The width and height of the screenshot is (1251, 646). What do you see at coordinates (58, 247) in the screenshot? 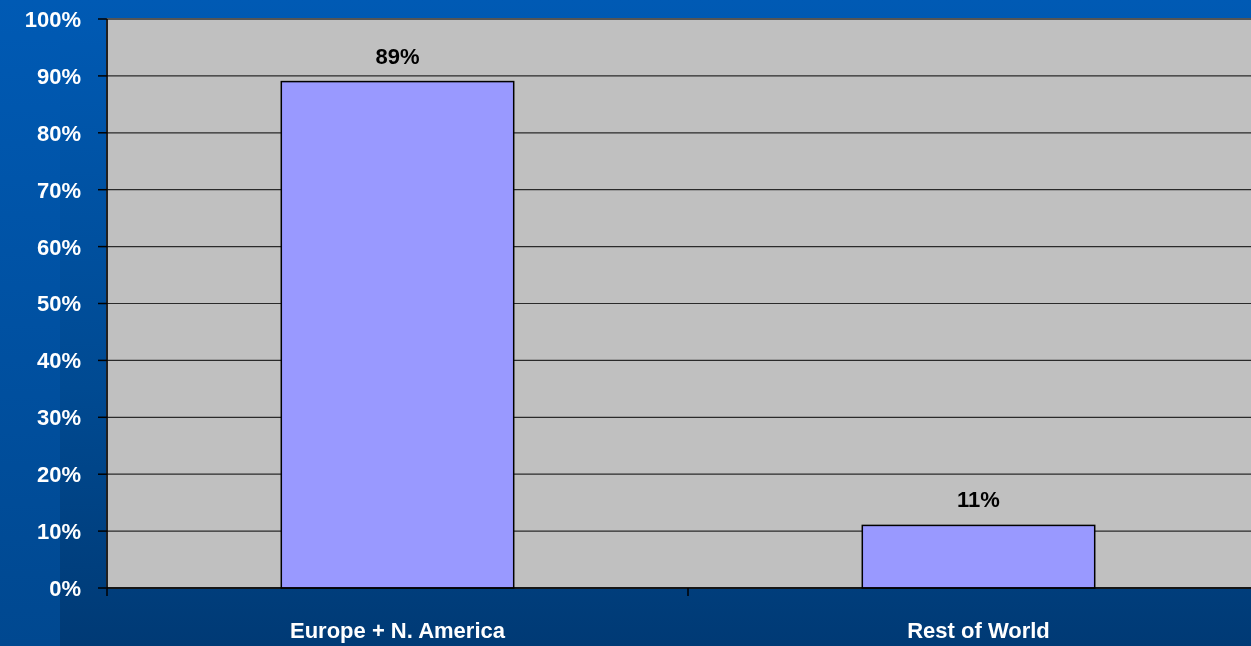
I see `y-tick-label: 60%` at bounding box center [58, 247].